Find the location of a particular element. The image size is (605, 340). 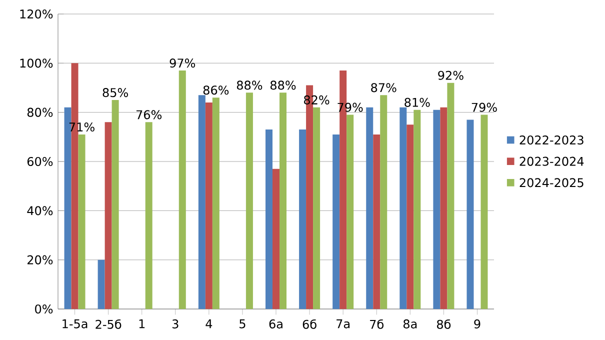

y-tick-label: 60% is located at coordinates (40, 161).